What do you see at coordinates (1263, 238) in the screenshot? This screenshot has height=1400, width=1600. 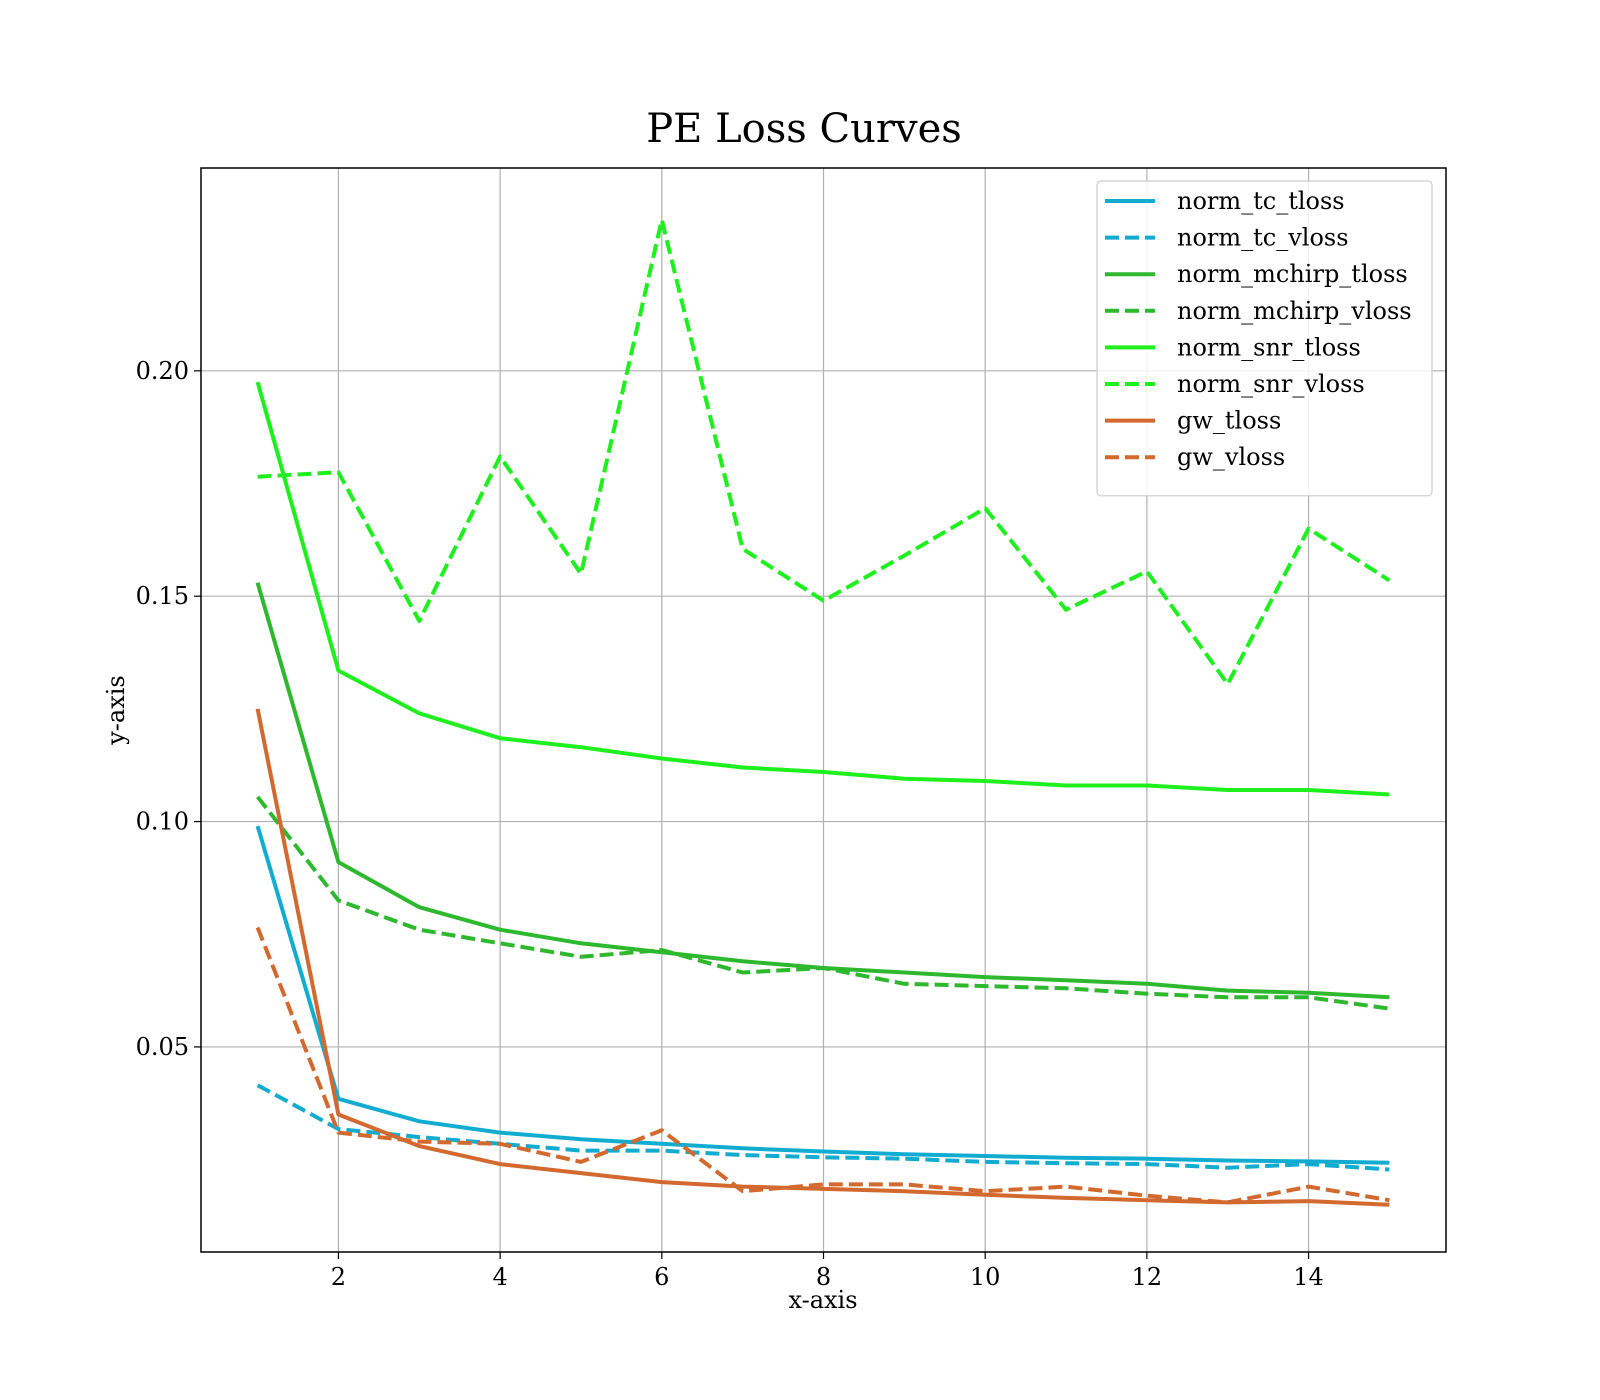 I see `legend-label: norm_tc_vloss` at bounding box center [1263, 238].